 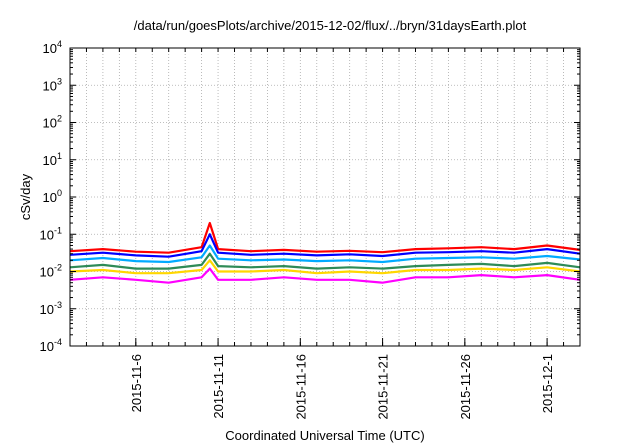 What do you see at coordinates (52, 196) in the screenshot?
I see `y-tick-label: 10⁰` at bounding box center [52, 196].